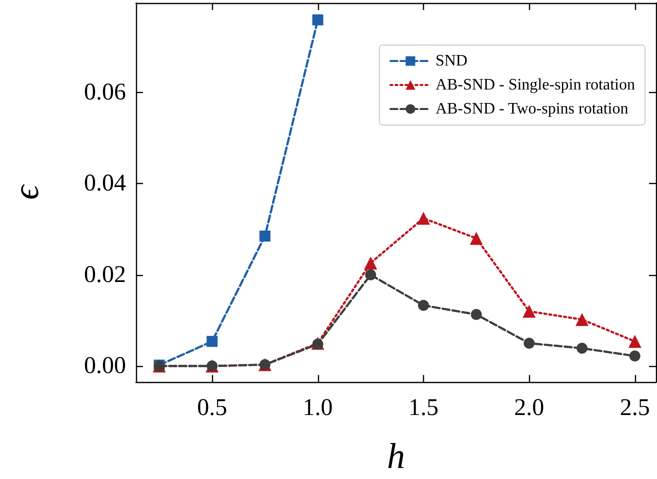 The width and height of the screenshot is (657, 479). I want to click on x-tick-label: 2.5, so click(635, 408).